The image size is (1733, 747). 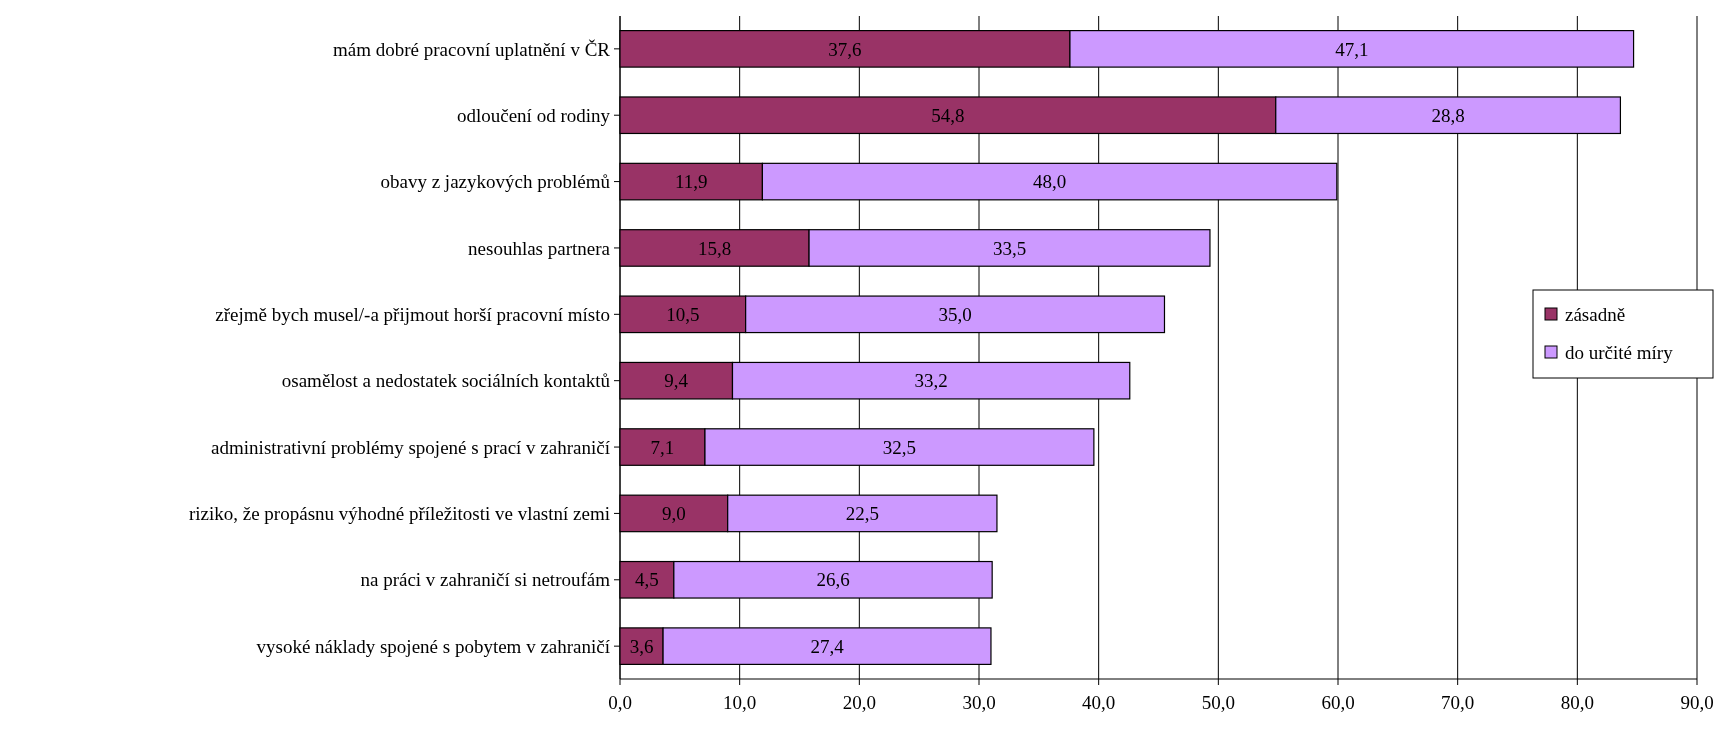 What do you see at coordinates (948, 115) in the screenshot?
I see `data-label: 54,8` at bounding box center [948, 115].